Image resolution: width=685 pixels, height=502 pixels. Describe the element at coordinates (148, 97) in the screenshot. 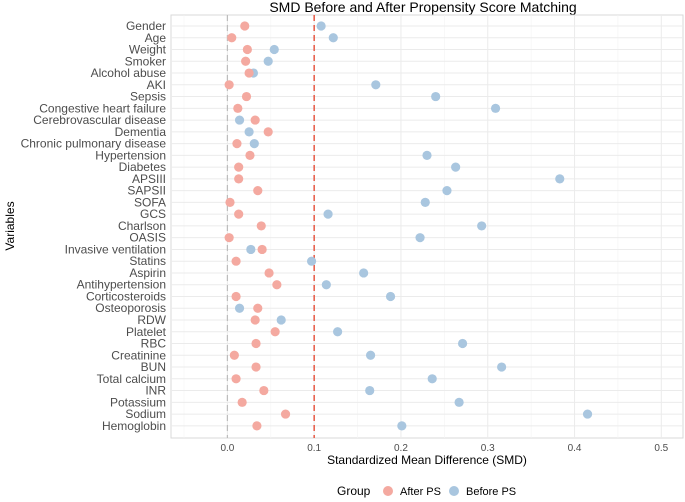

I see `y-tick-label: Sepsis` at that location.